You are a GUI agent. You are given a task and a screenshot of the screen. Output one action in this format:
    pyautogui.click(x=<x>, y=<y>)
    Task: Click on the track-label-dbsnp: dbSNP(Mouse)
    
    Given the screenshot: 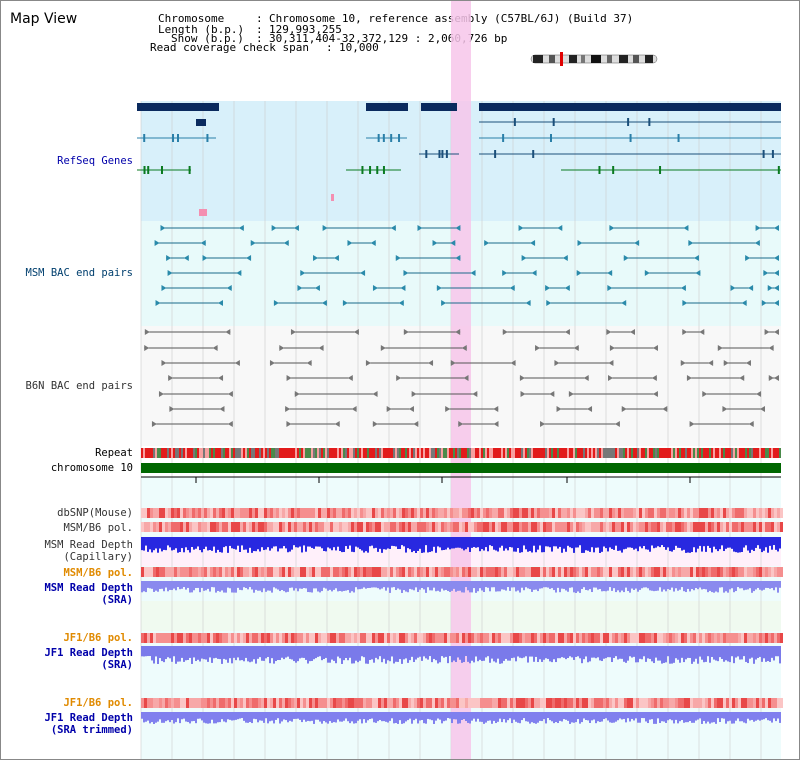 What is the action you would take?
    pyautogui.click(x=95, y=513)
    